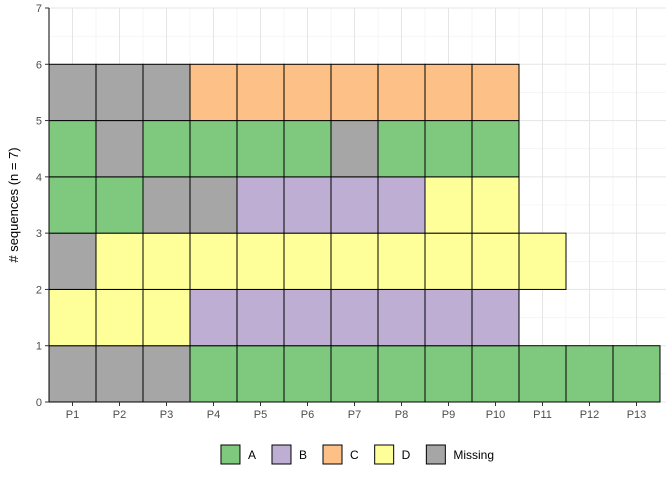 The width and height of the screenshot is (672, 480). What do you see at coordinates (213, 415) in the screenshot?
I see `x-tick-label: P4` at bounding box center [213, 415].